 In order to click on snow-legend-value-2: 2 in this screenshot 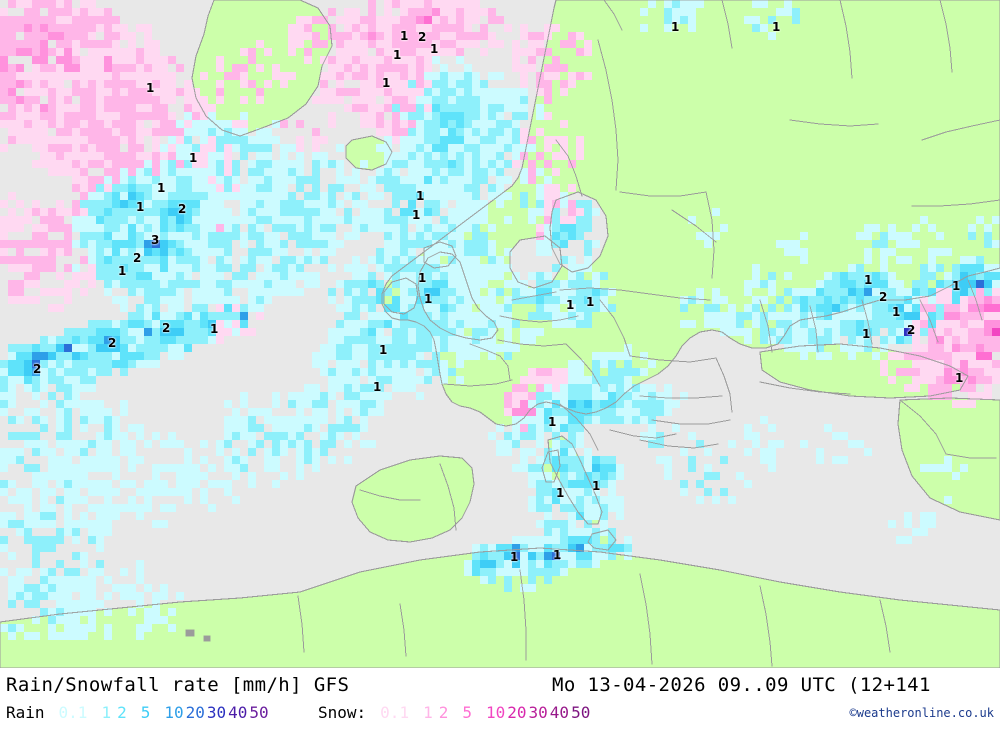, I will do `click(443, 712)`.